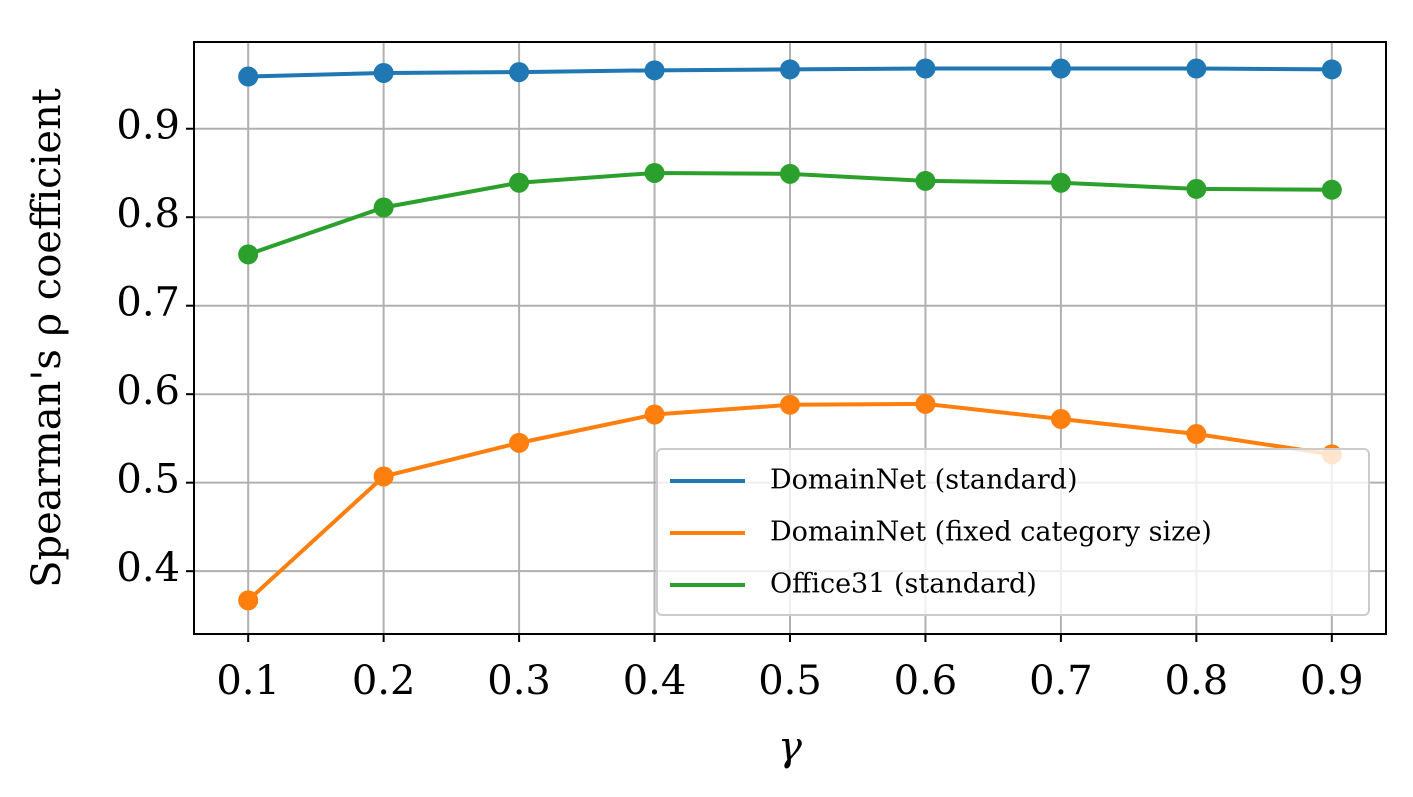 The height and width of the screenshot is (797, 1413). What do you see at coordinates (148, 214) in the screenshot?
I see `y-tick-label: 0.8` at bounding box center [148, 214].